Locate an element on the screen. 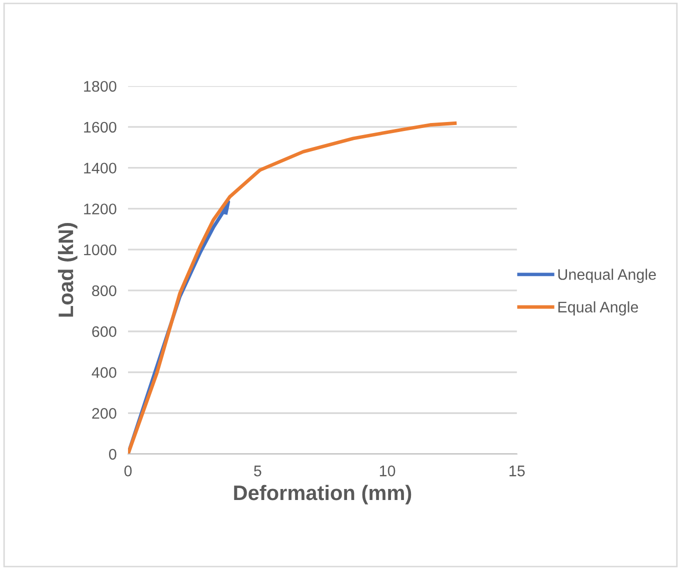  y-tick-label: 0 is located at coordinates (112, 454).